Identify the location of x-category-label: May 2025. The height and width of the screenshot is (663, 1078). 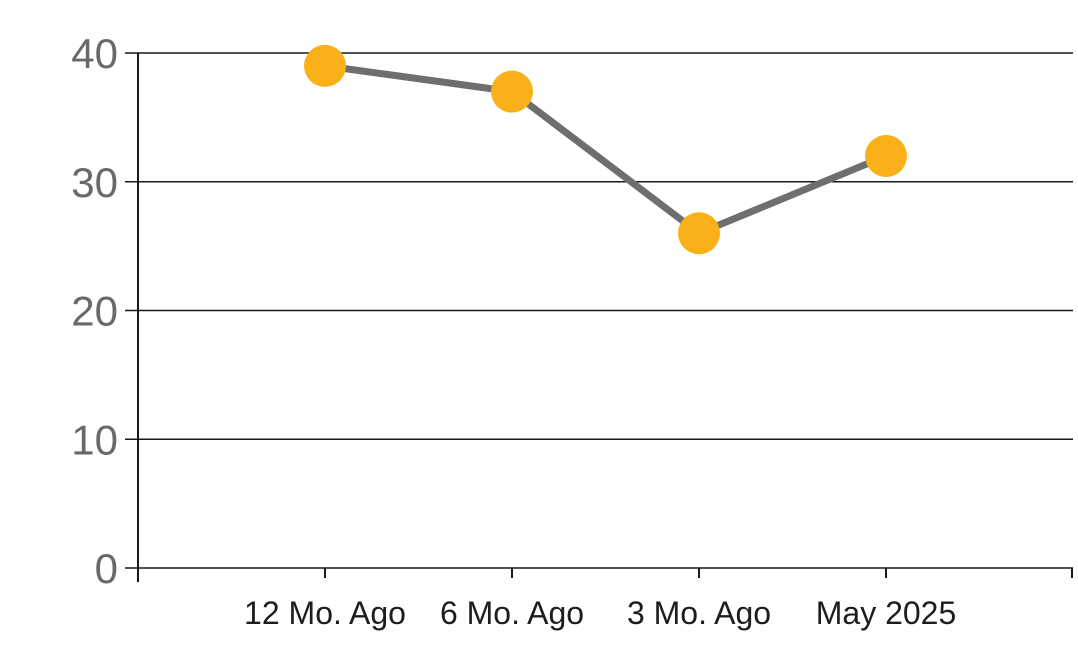
(886, 613).